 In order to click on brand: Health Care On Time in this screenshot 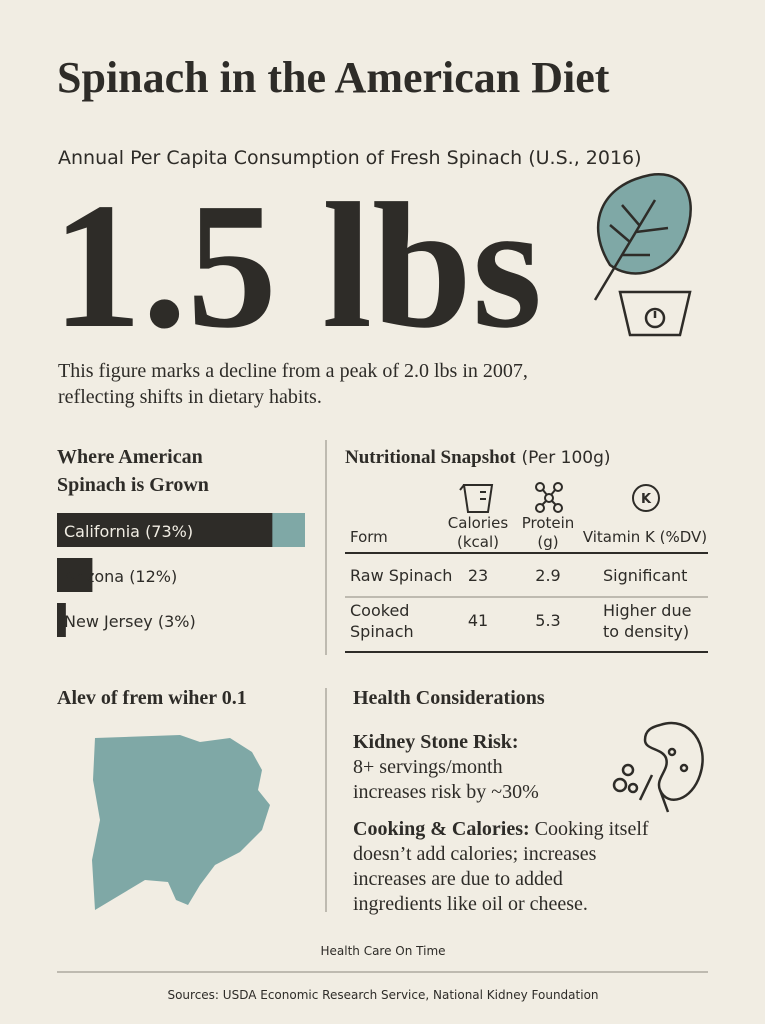, I will do `click(382, 951)`.